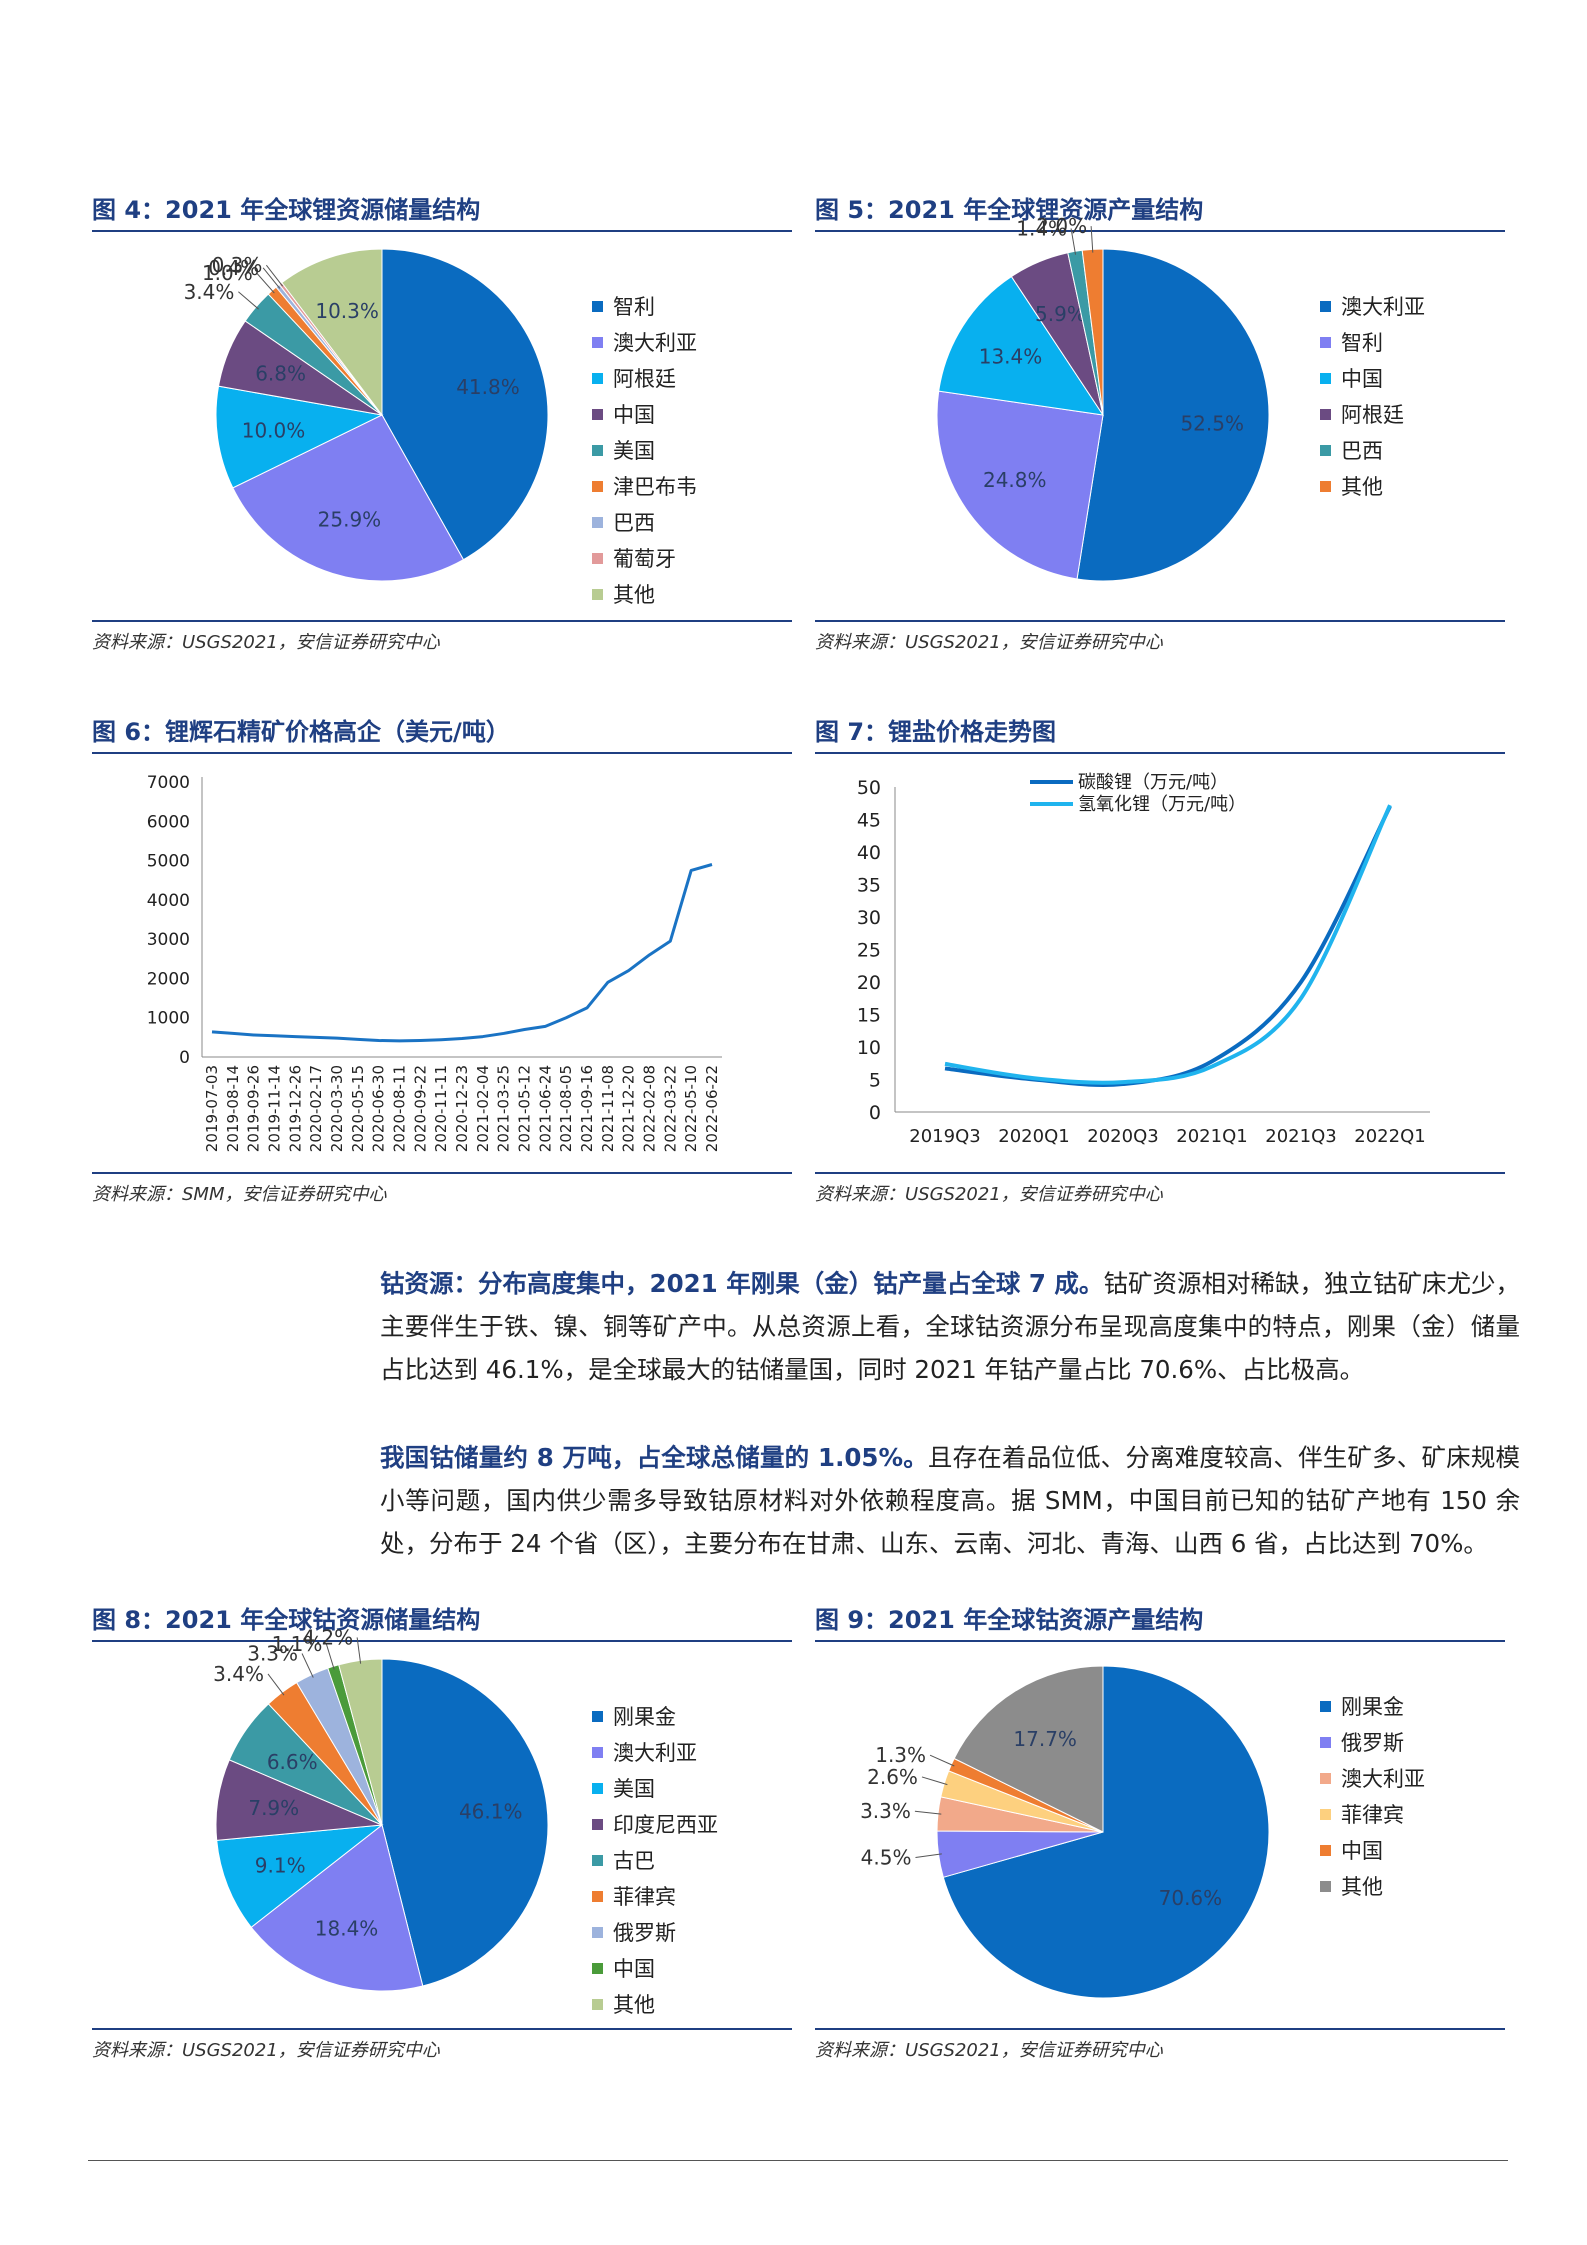  Describe the element at coordinates (286, 210) in the screenshot. I see `figure-title: 图 4：2021 年全球锂资源储量结构` at that location.